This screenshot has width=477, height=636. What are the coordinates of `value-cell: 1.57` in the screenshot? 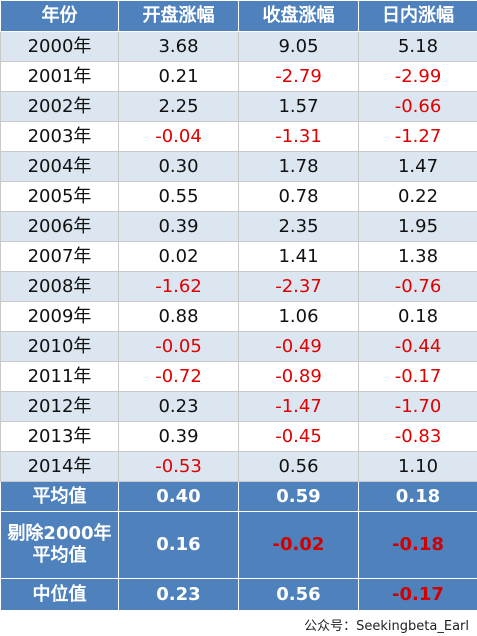 It's located at (298, 106).